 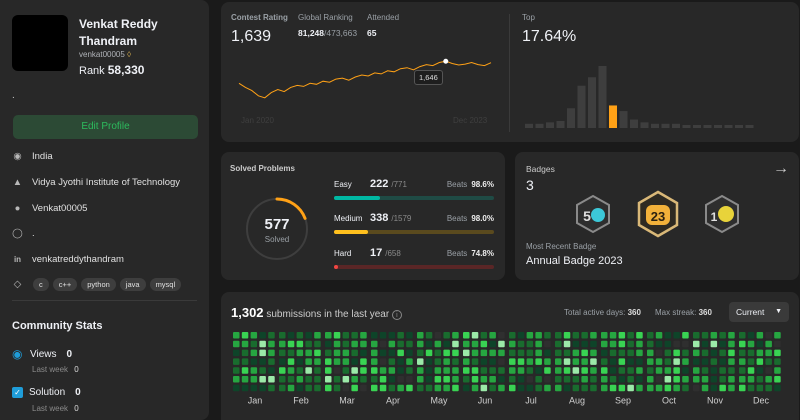 I want to click on svg-text: 1, so click(x=714, y=217).